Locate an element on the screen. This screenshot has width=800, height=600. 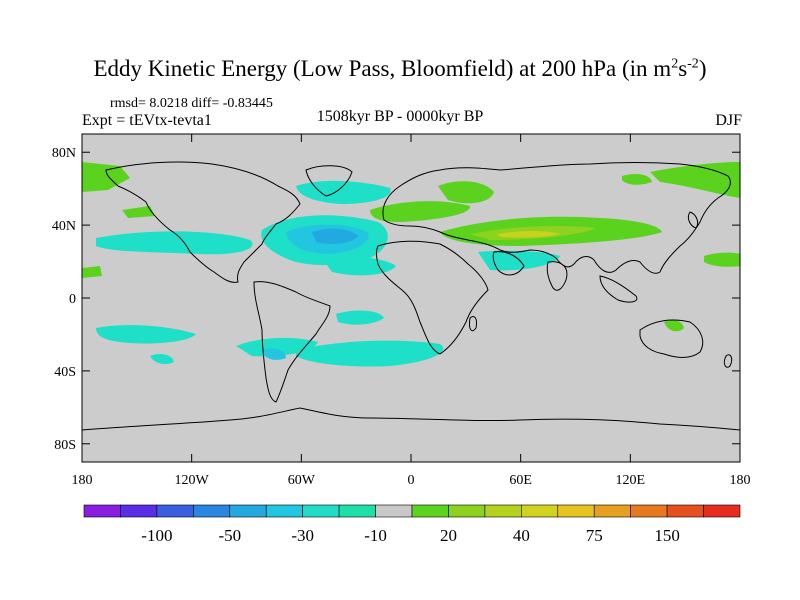
contour-pos-north-pacific is located at coordinates (106, 177).